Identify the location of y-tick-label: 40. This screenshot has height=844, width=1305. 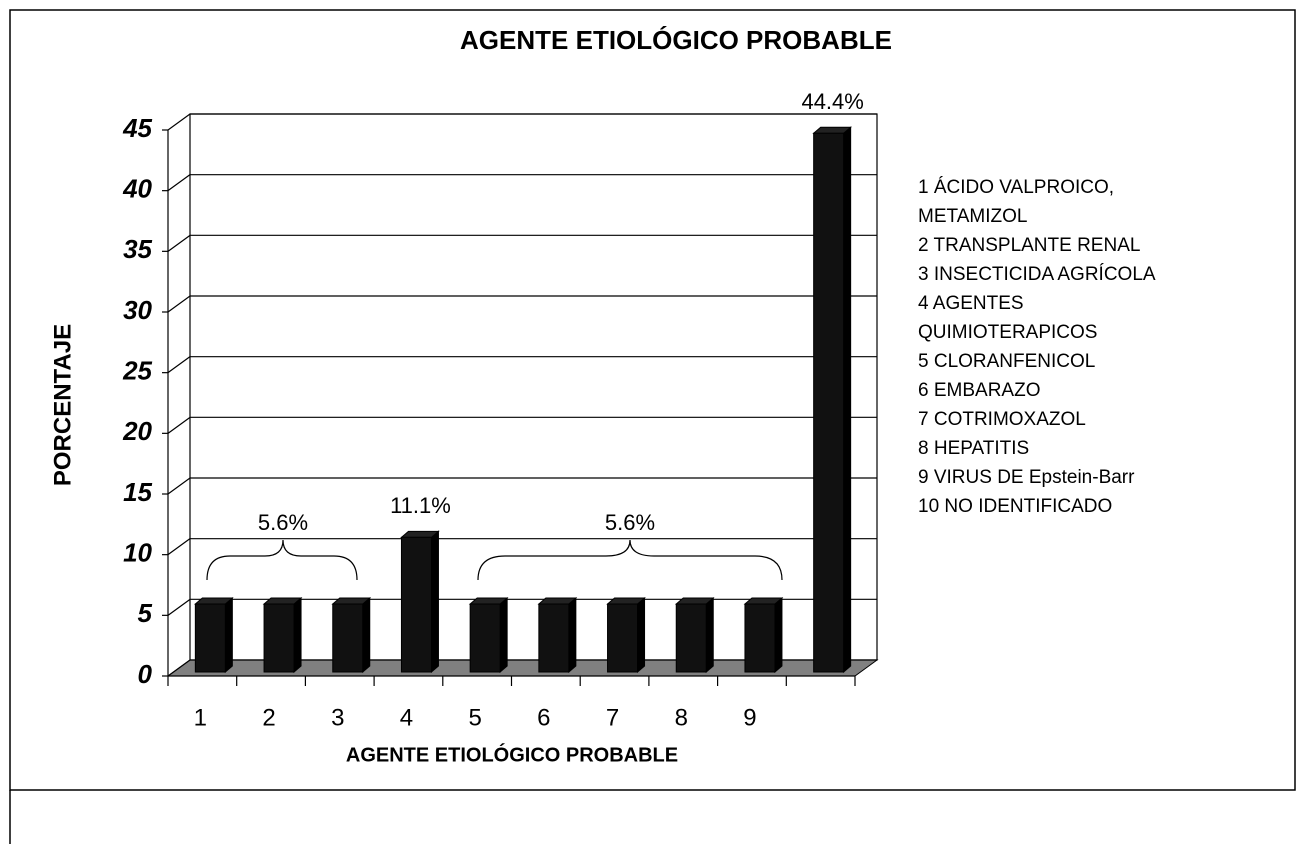
(137, 189).